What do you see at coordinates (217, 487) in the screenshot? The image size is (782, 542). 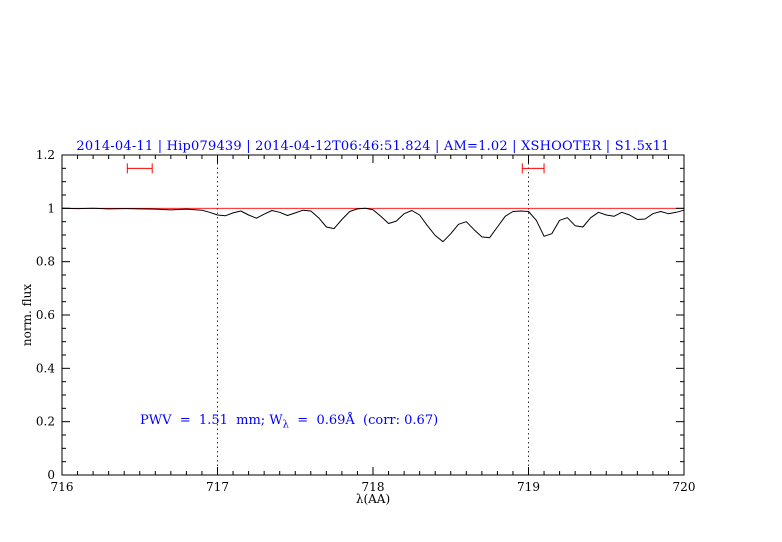 I see `x-tick-label: 717` at bounding box center [217, 487].